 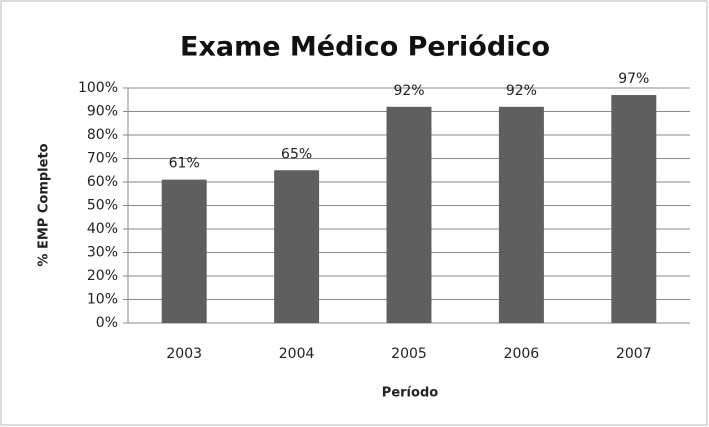 I want to click on y-tick-label: 60%, so click(x=102, y=182).